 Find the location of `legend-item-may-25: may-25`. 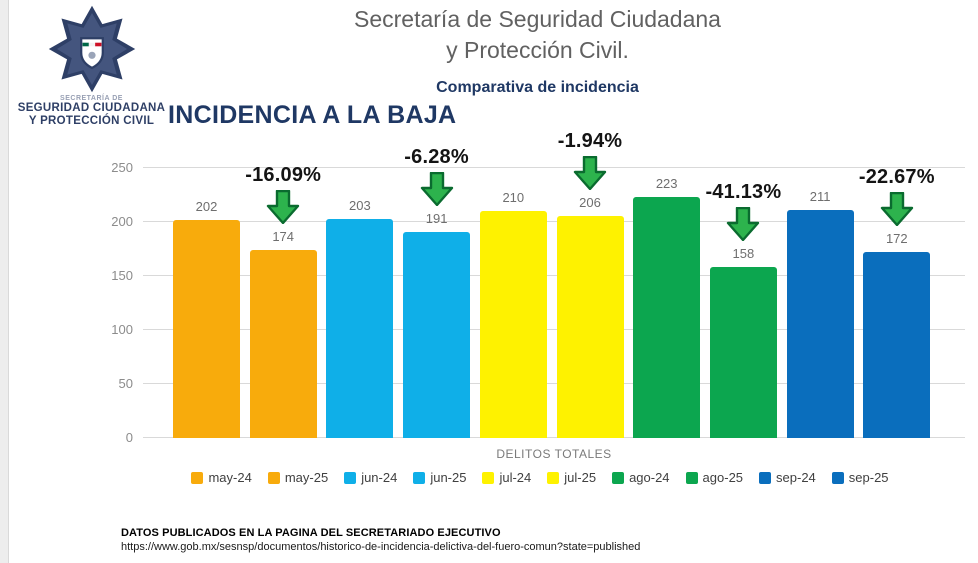

legend-item-may-25: may-25 is located at coordinates (298, 477).